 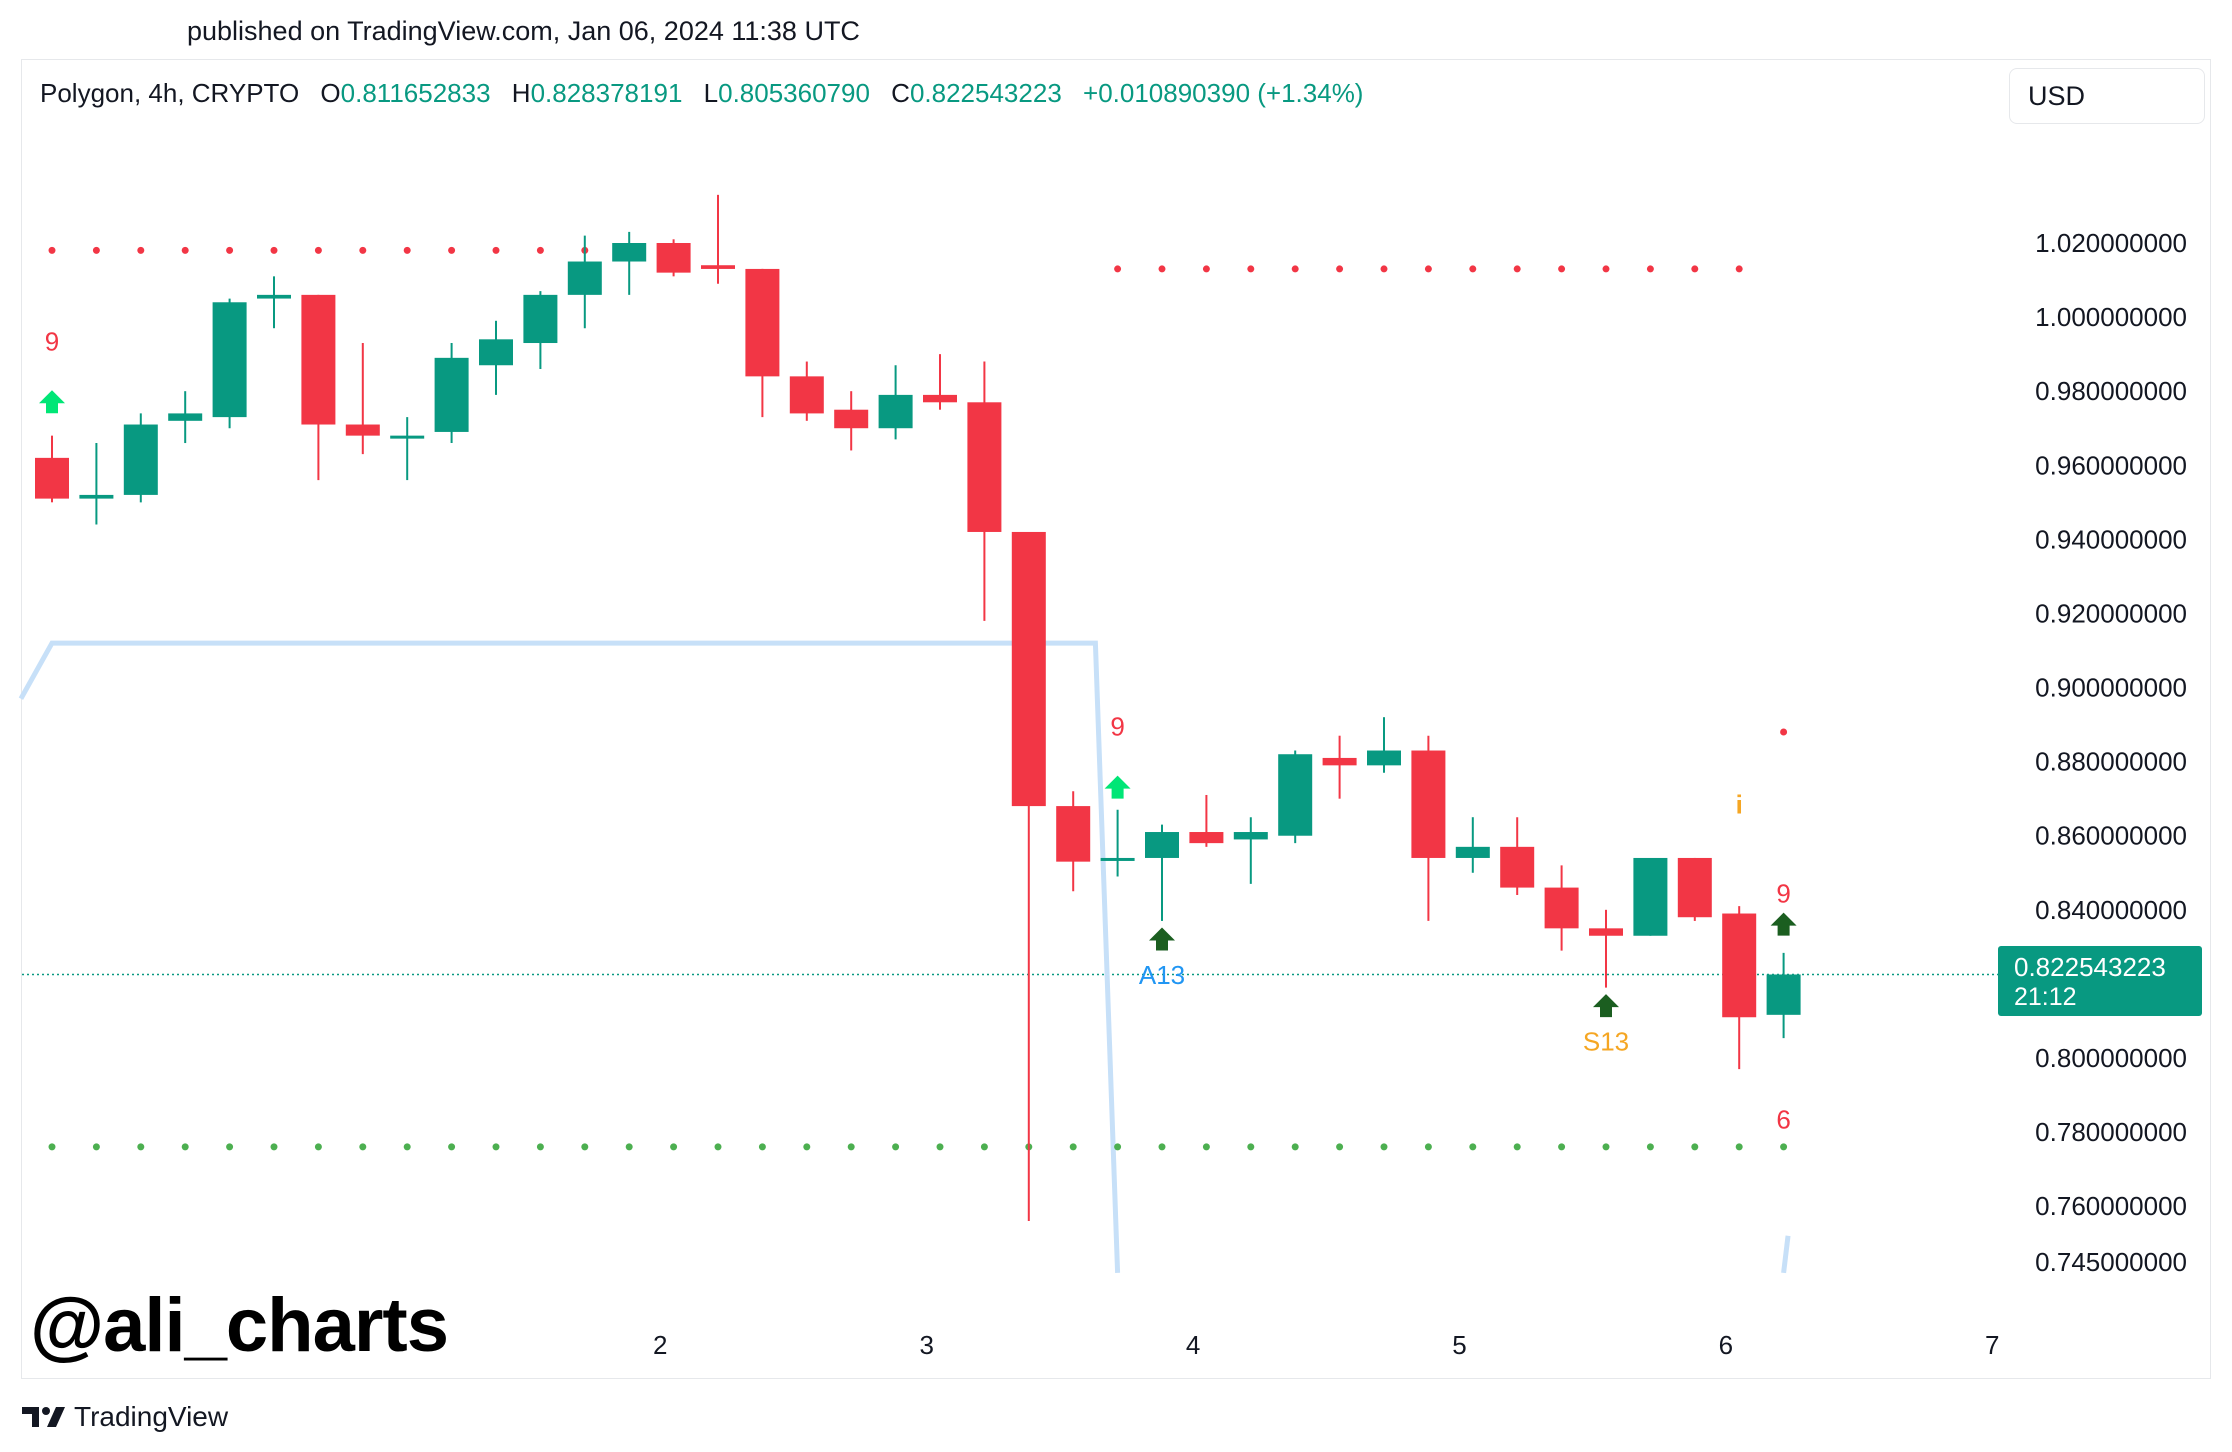 I want to click on symbol-label: Polygon, 4h, CRYPTO, so click(x=170, y=93).